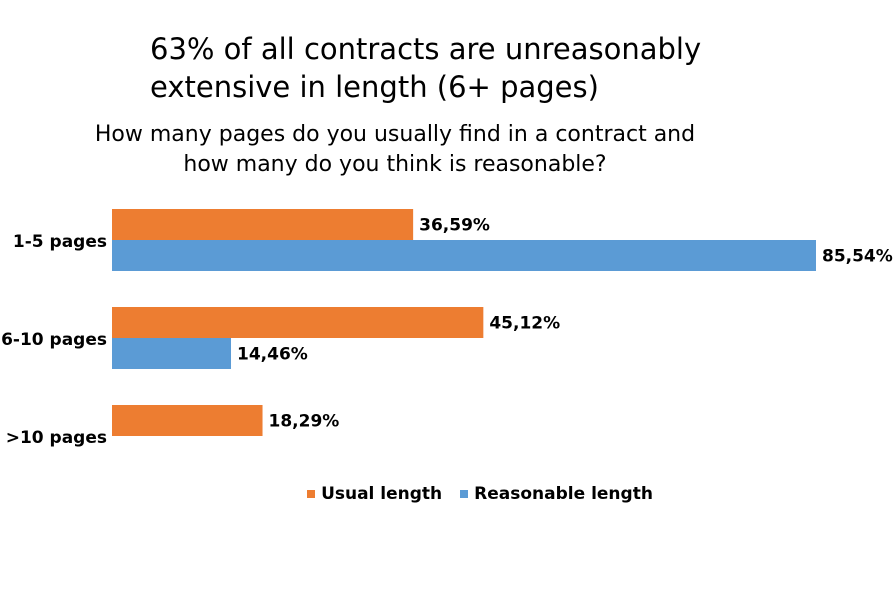 This screenshot has height=602, width=895. What do you see at coordinates (857, 257) in the screenshot?
I see `data-label: 85,54%` at bounding box center [857, 257].